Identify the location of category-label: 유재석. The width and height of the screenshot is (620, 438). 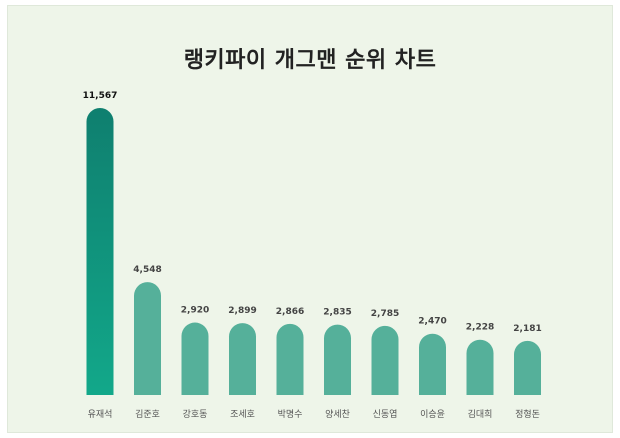
(100, 414).